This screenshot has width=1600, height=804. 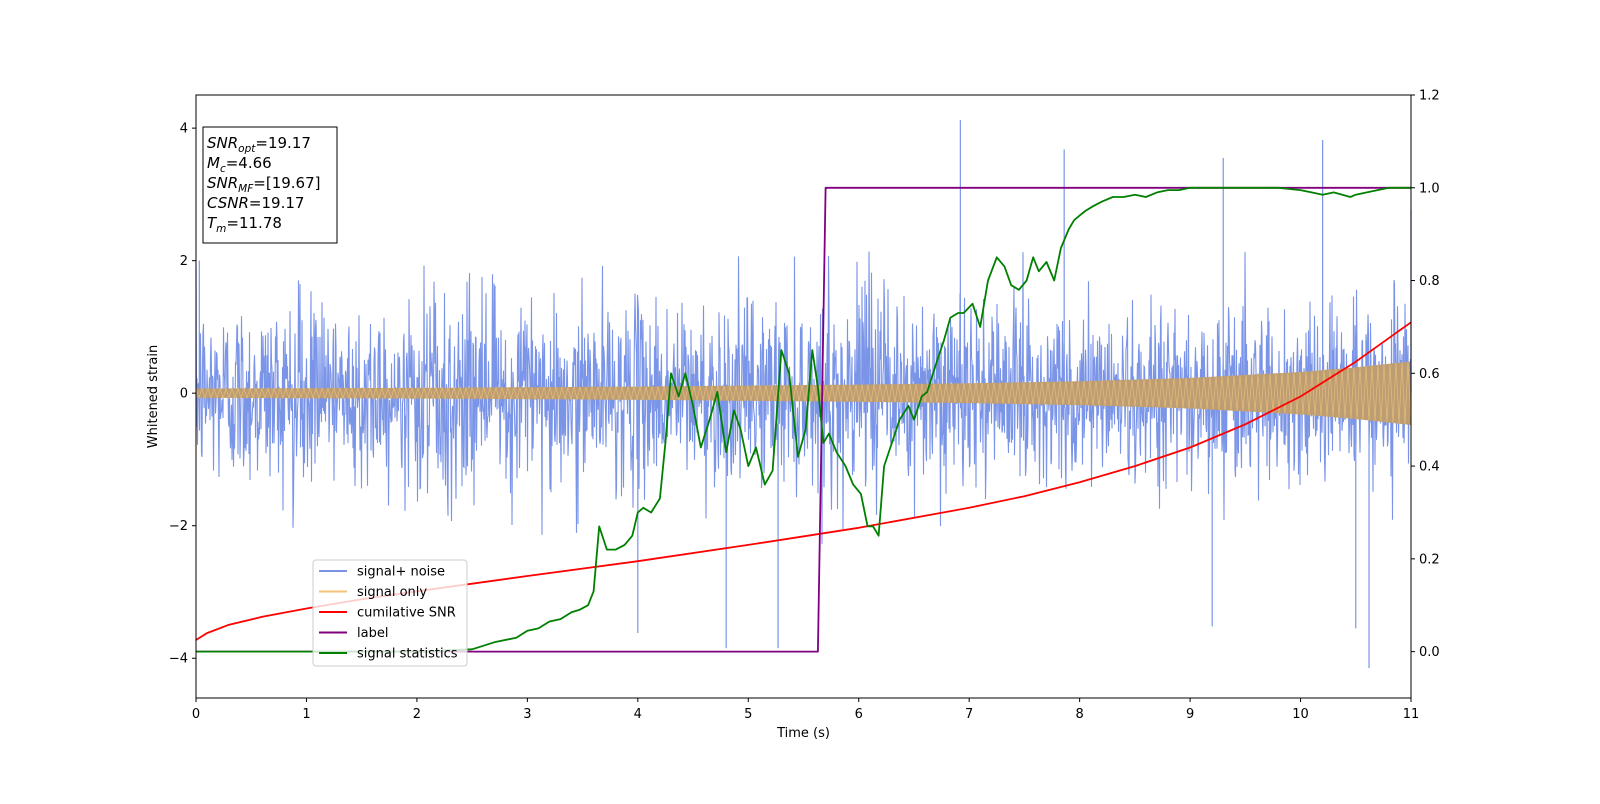 I want to click on y-axis-left: −4 −2 0 2 4, so click(x=182, y=394).